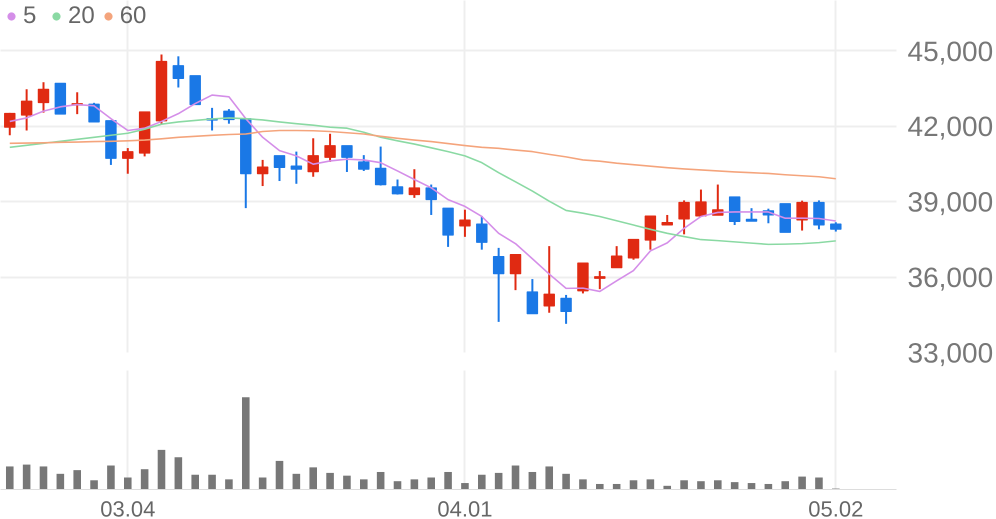 The height and width of the screenshot is (519, 996). Describe the element at coordinates (133, 16) in the screenshot. I see `legend-label: 60` at that location.